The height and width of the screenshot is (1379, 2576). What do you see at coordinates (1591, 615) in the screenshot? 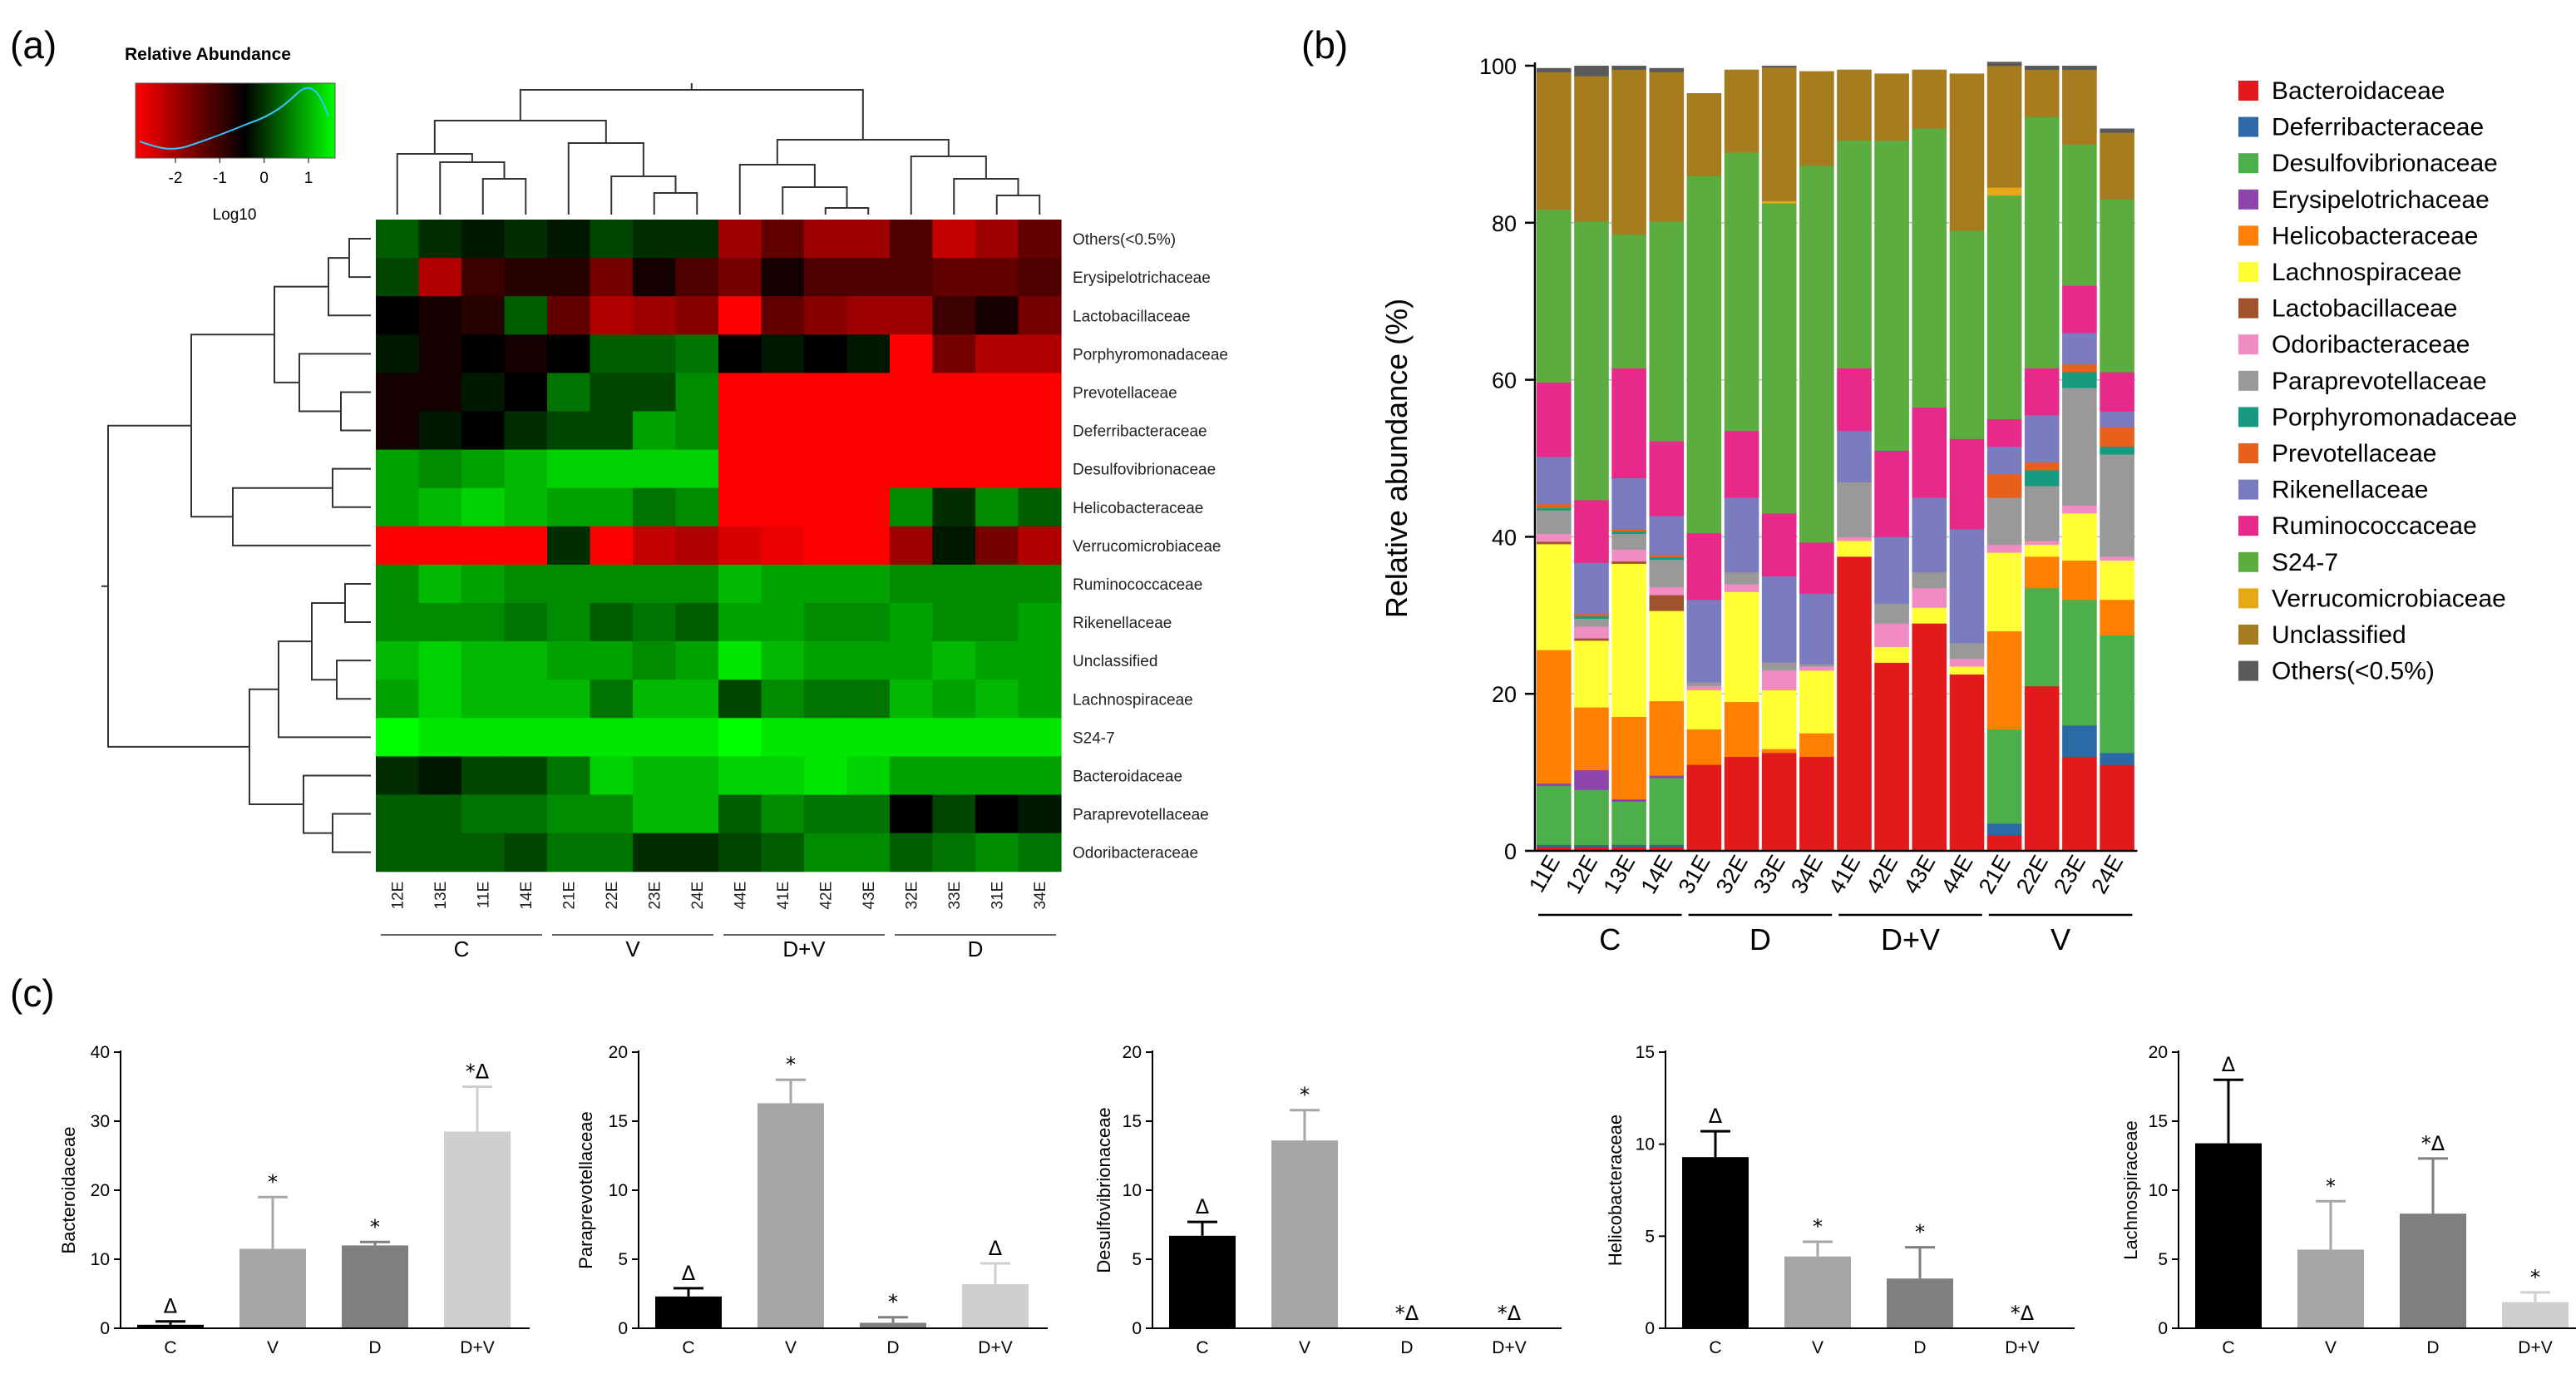
I see `bar-segment-prevotellaceae-12E` at bounding box center [1591, 615].